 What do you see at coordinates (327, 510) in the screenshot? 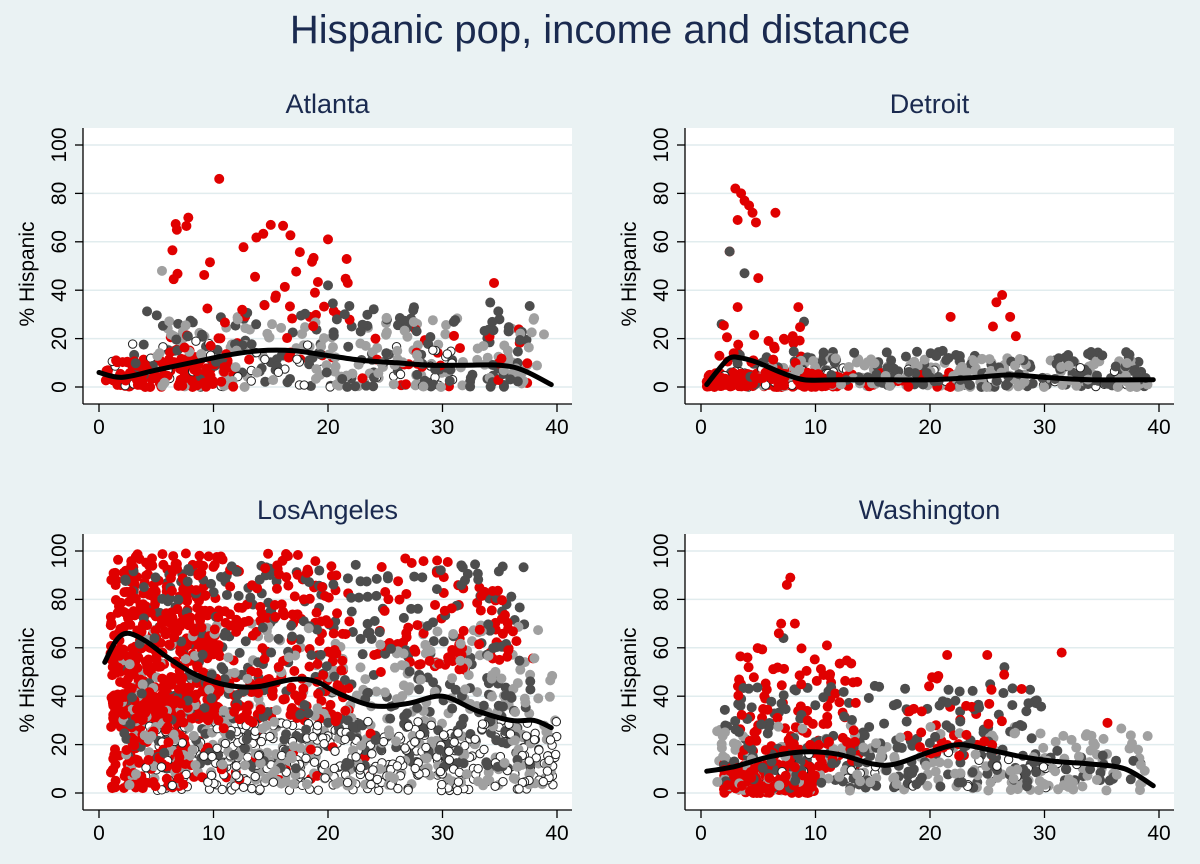
I see `panel-title: LosAngeles` at bounding box center [327, 510].